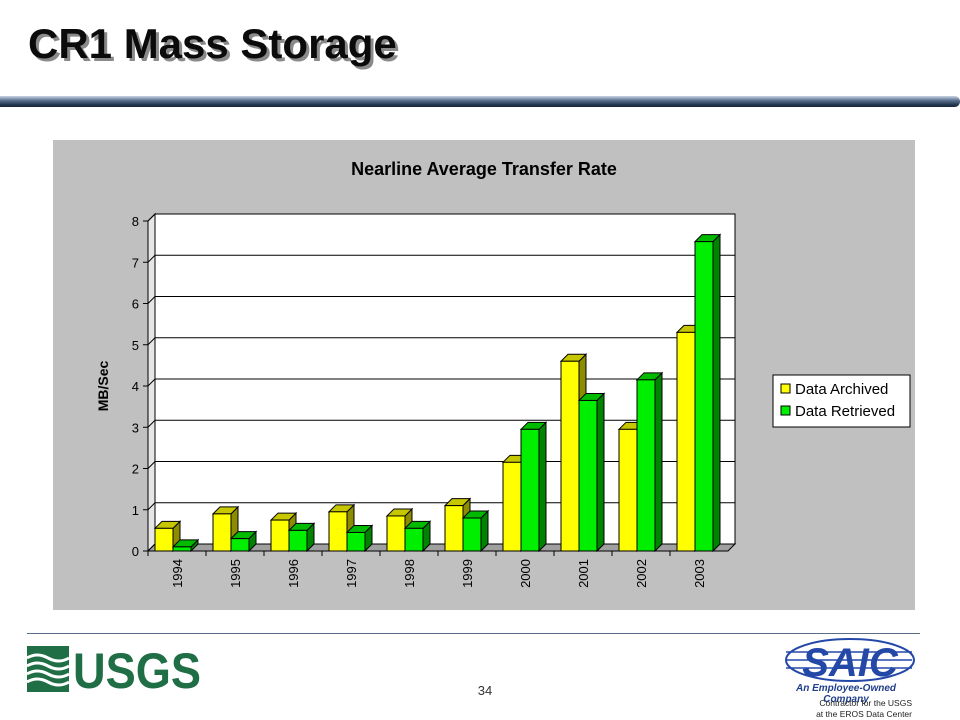 This screenshot has width=960, height=720. I want to click on y-axis-label: MB/Sec, so click(103, 386).